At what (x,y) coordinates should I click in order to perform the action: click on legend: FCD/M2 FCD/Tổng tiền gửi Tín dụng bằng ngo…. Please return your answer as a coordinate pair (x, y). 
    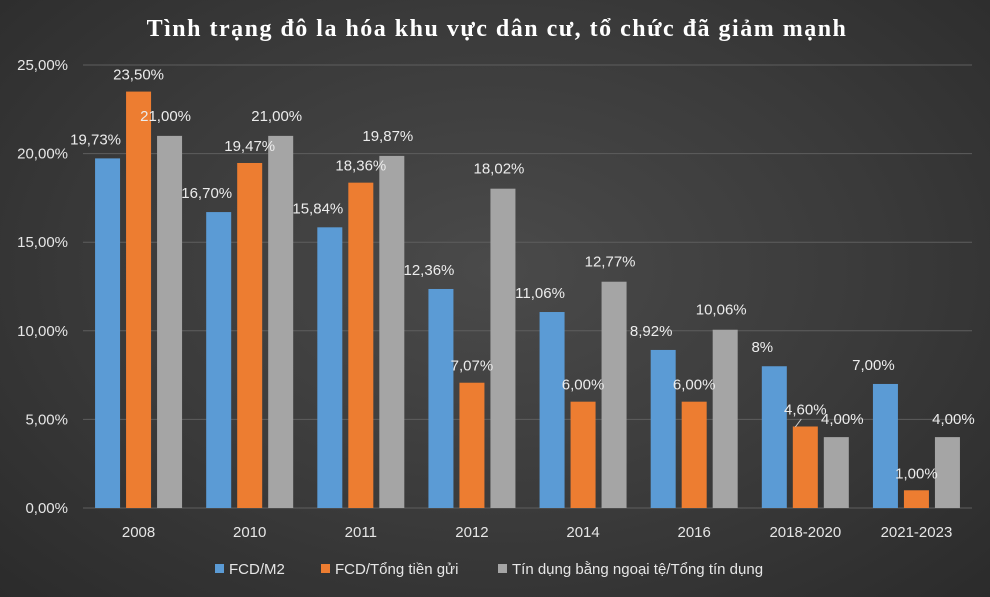
    Looking at the image, I should click on (489, 569).